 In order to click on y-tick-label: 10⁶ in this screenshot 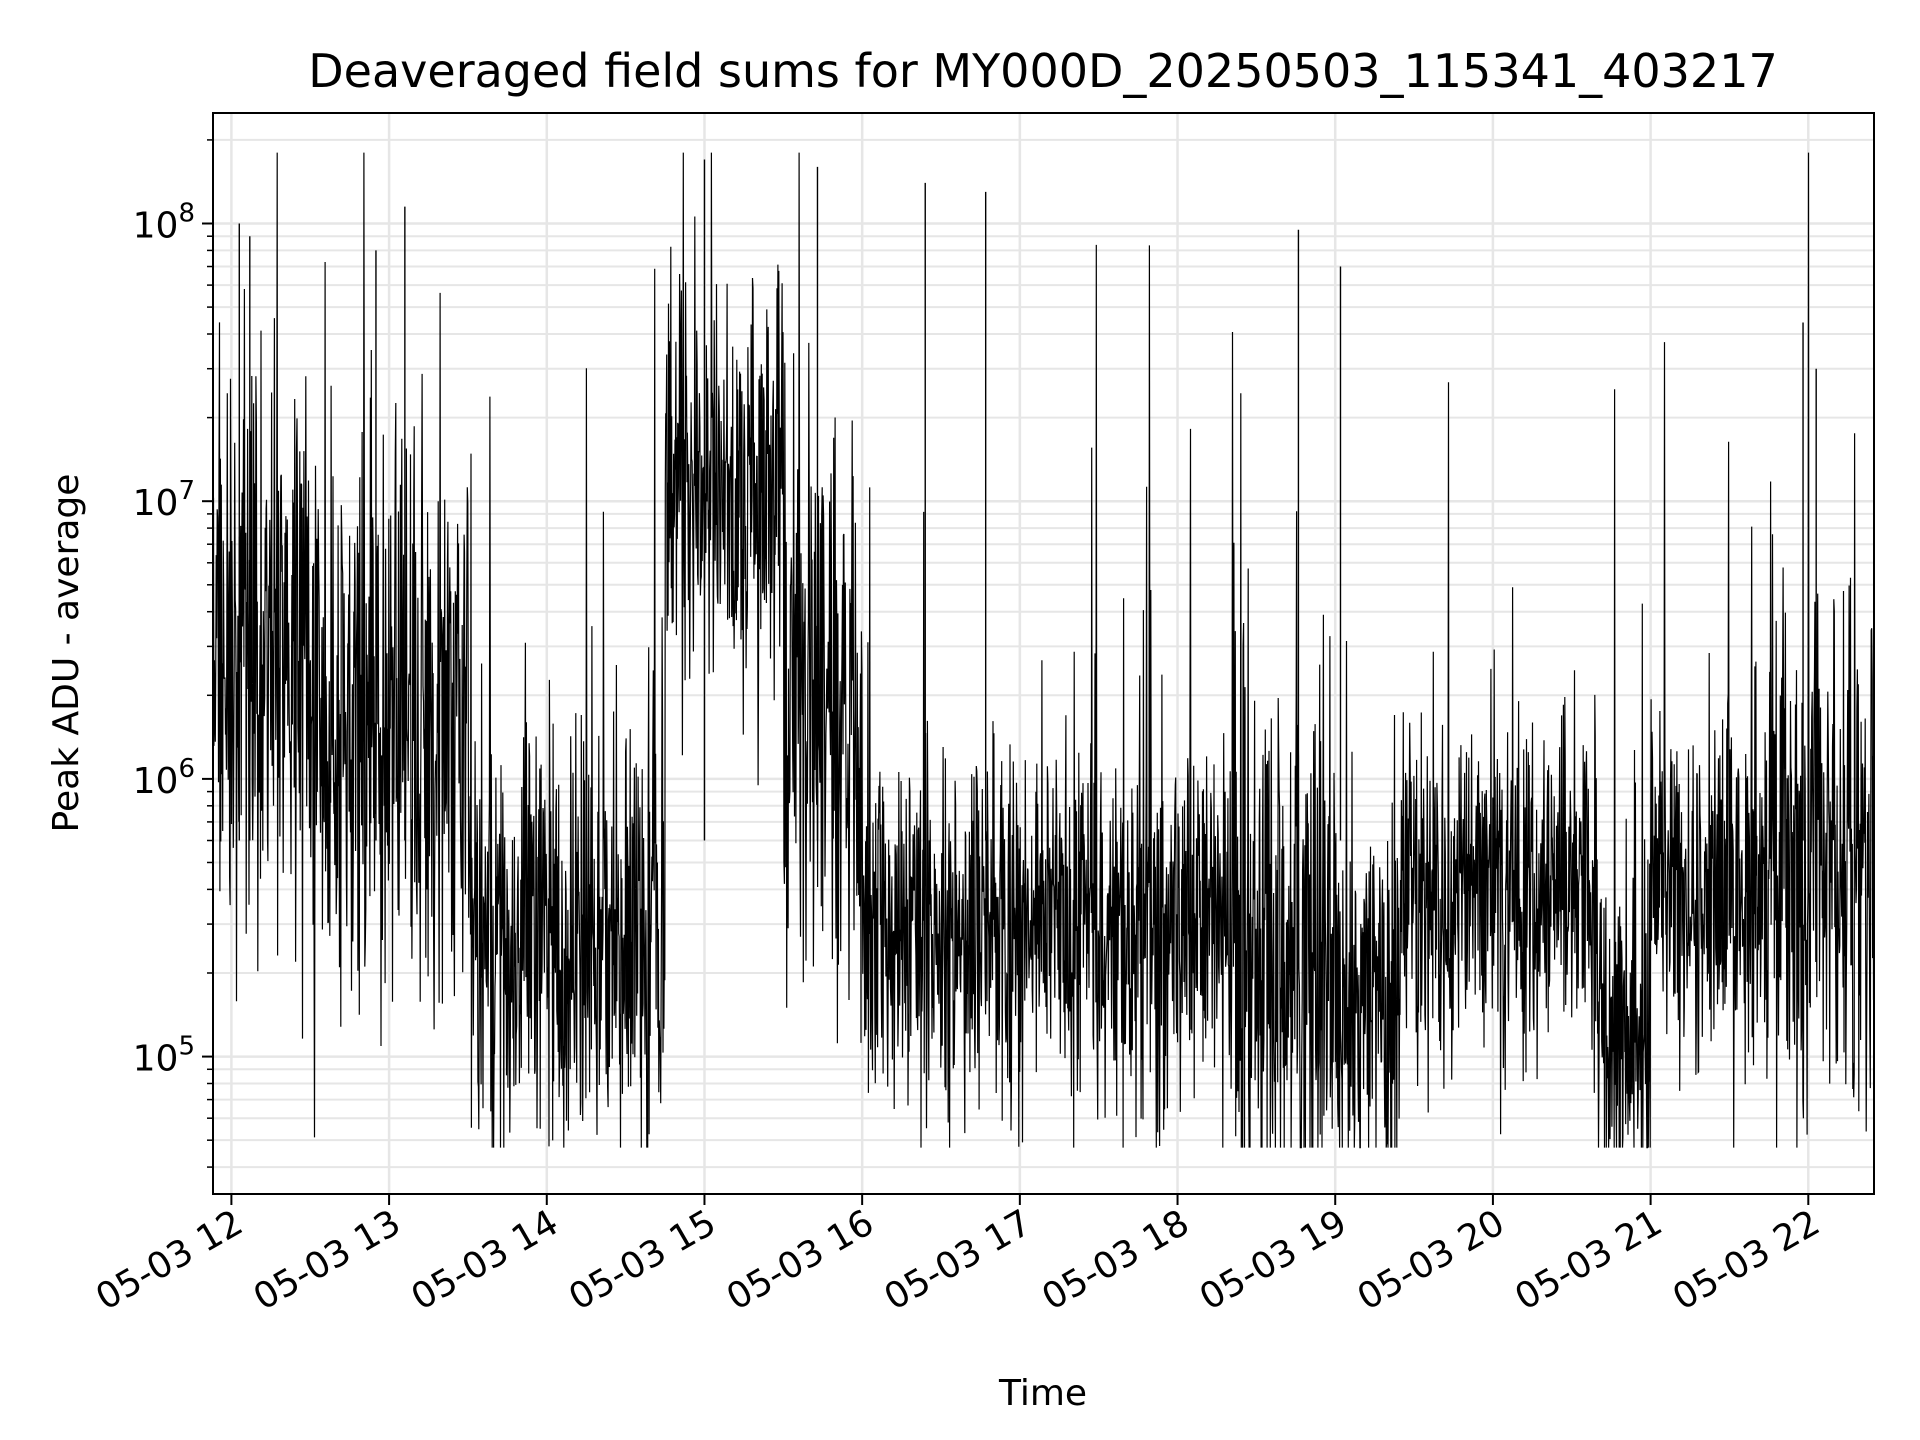, I will do `click(164, 778)`.